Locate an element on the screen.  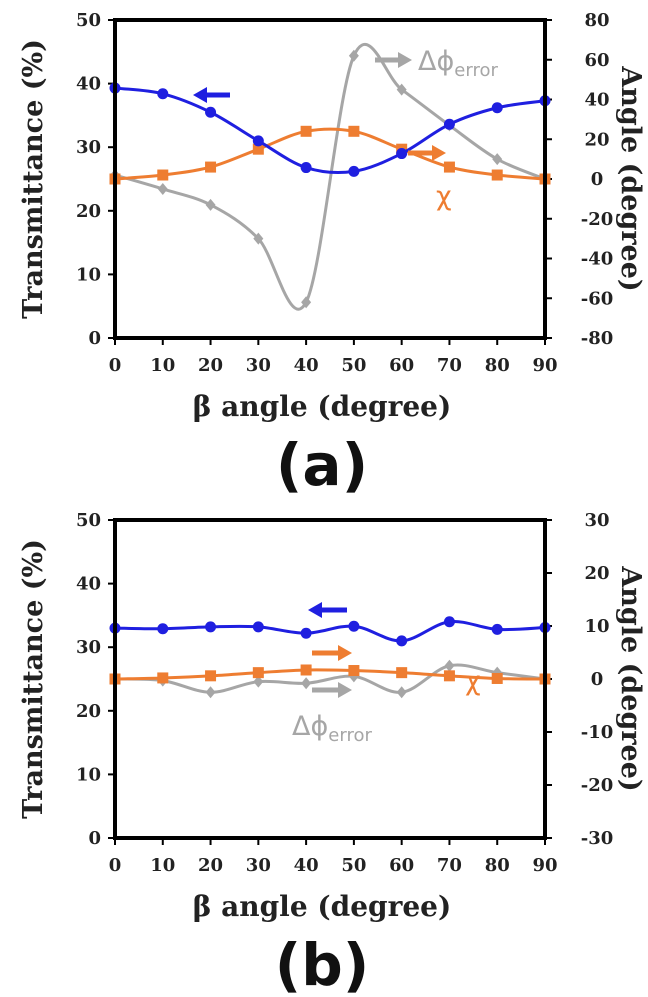
y2-tick-label: -10 is located at coordinates (597, 732).